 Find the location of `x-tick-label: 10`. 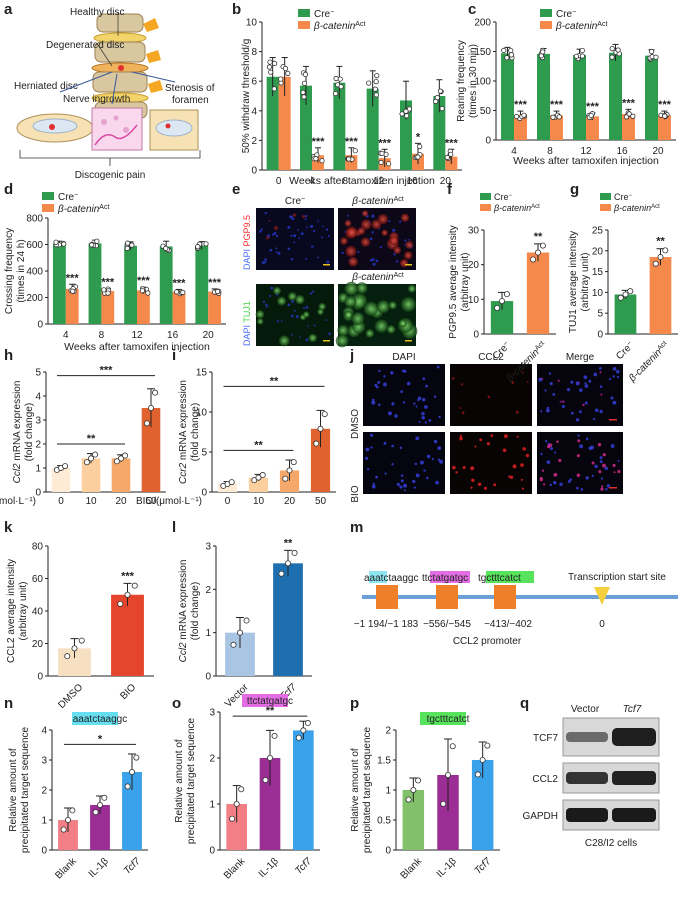

x-tick-label: 10 is located at coordinates (259, 501).